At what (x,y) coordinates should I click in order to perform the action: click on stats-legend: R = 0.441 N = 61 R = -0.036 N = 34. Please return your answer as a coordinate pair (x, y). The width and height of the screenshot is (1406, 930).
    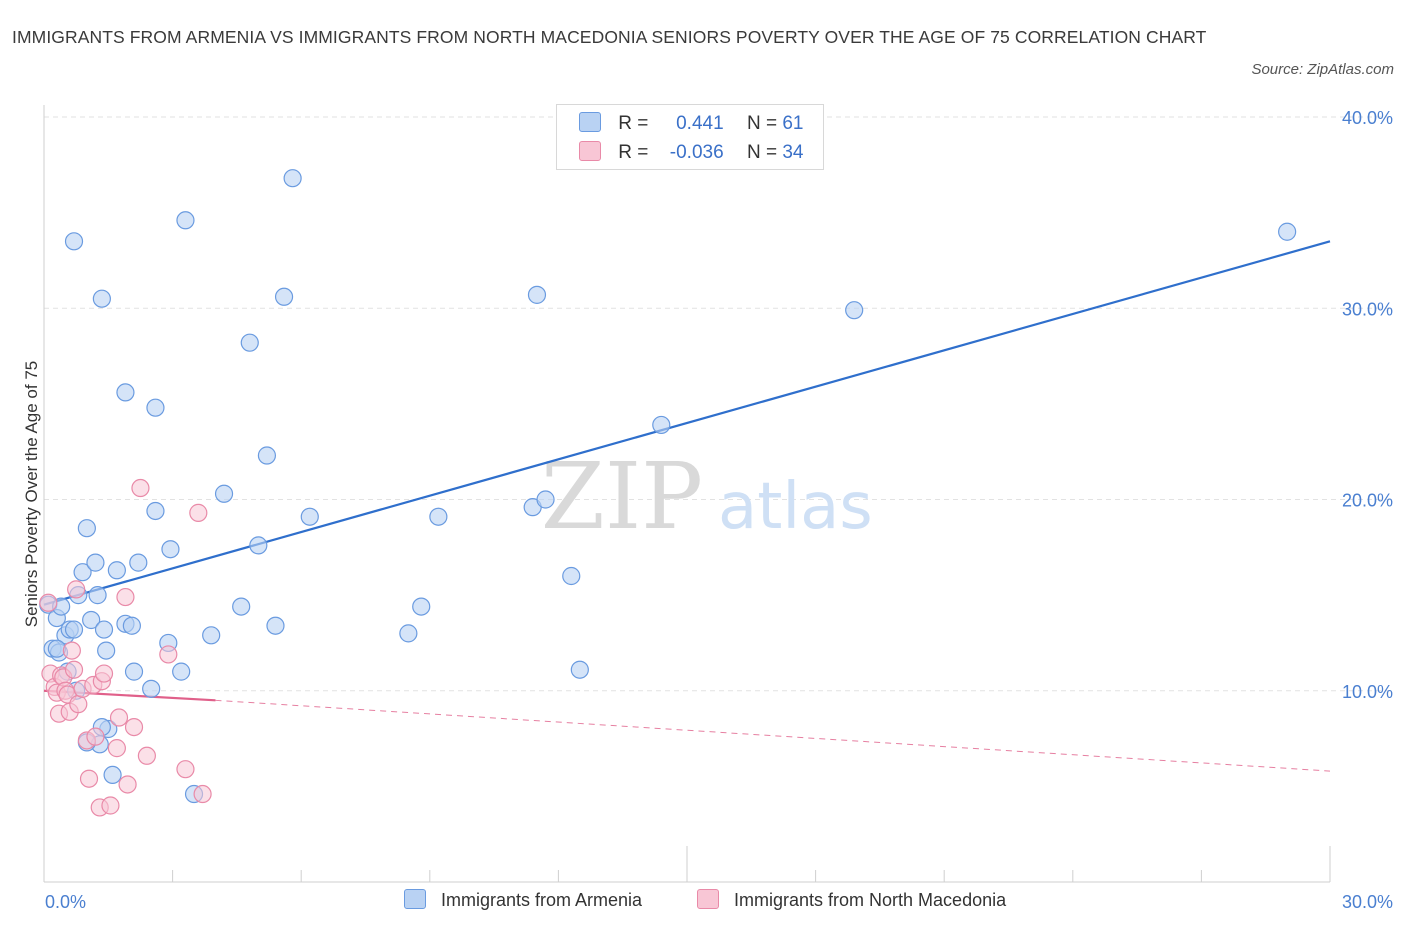
    Looking at the image, I should click on (690, 137).